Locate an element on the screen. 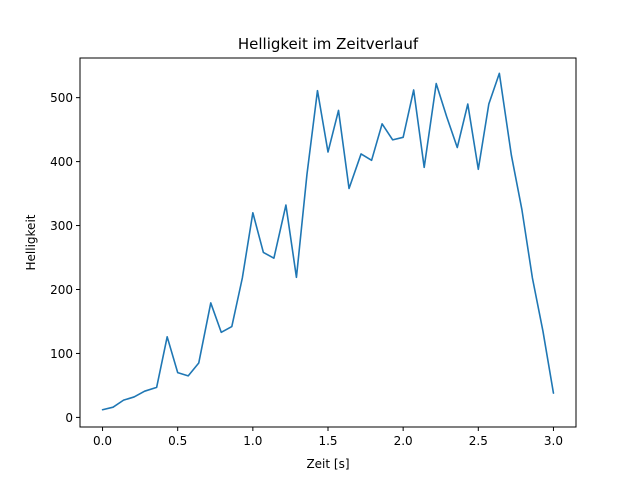 The height and width of the screenshot is (480, 640). x-tick-label: 1.5 is located at coordinates (327, 441).